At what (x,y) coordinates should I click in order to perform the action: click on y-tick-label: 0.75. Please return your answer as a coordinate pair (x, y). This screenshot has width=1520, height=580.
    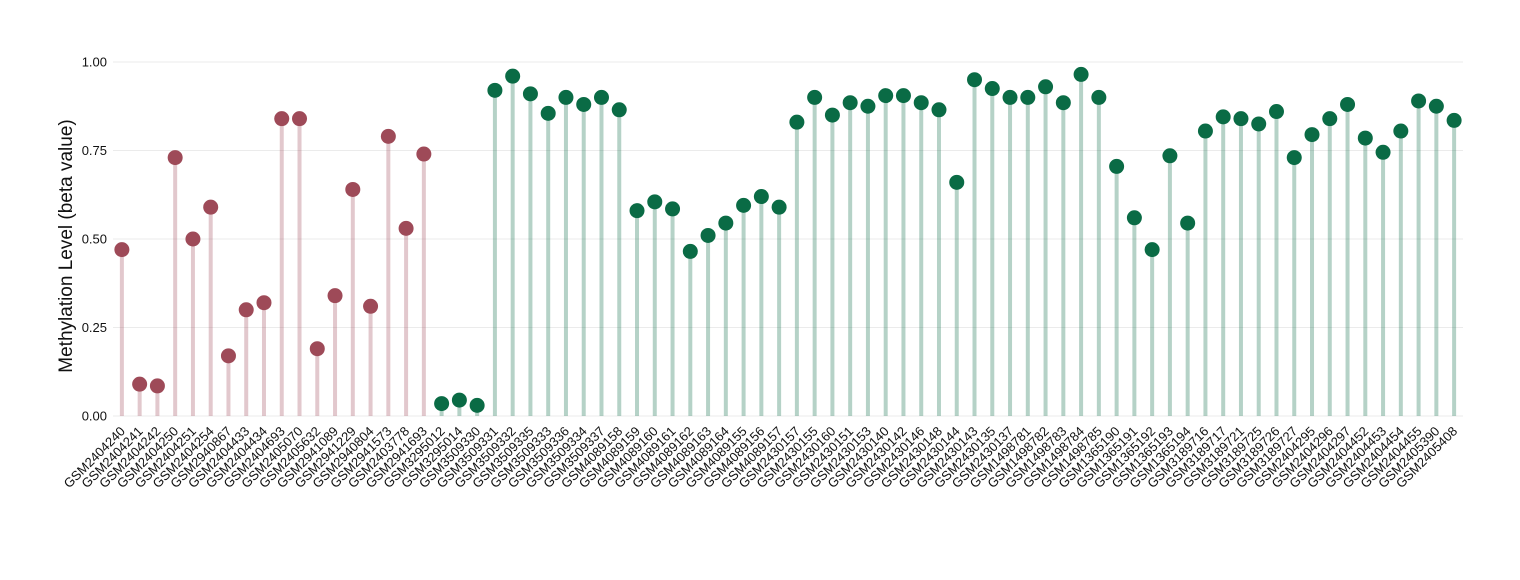
    Looking at the image, I should click on (94, 150).